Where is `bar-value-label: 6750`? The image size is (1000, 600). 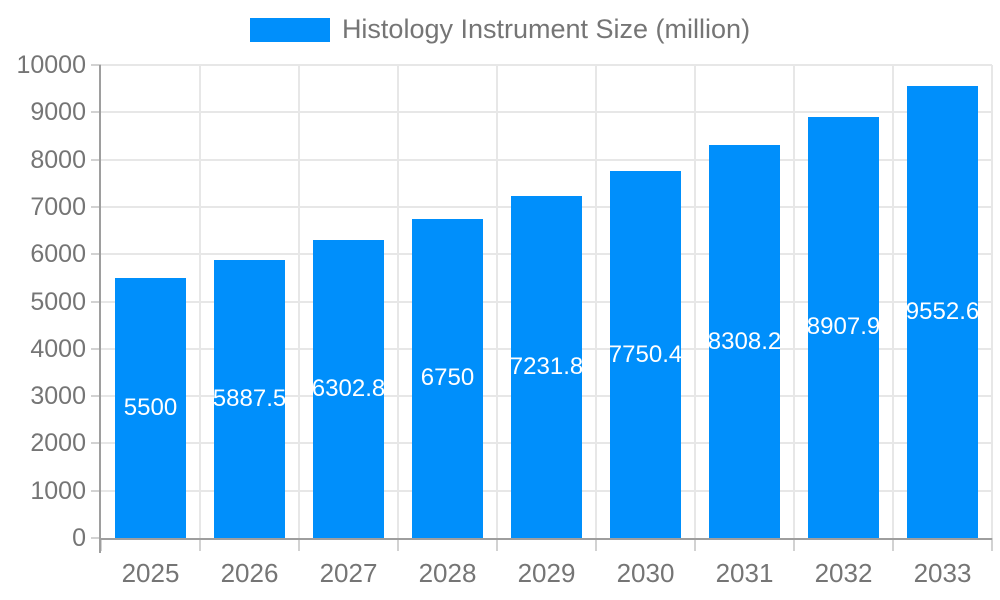
bar-value-label: 6750 is located at coordinates (447, 378).